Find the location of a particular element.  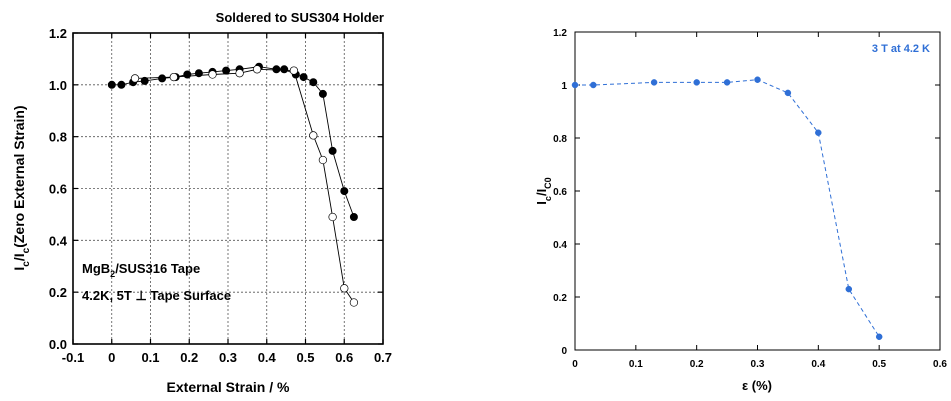

x-axis-label: External Strain / % is located at coordinates (228, 387).